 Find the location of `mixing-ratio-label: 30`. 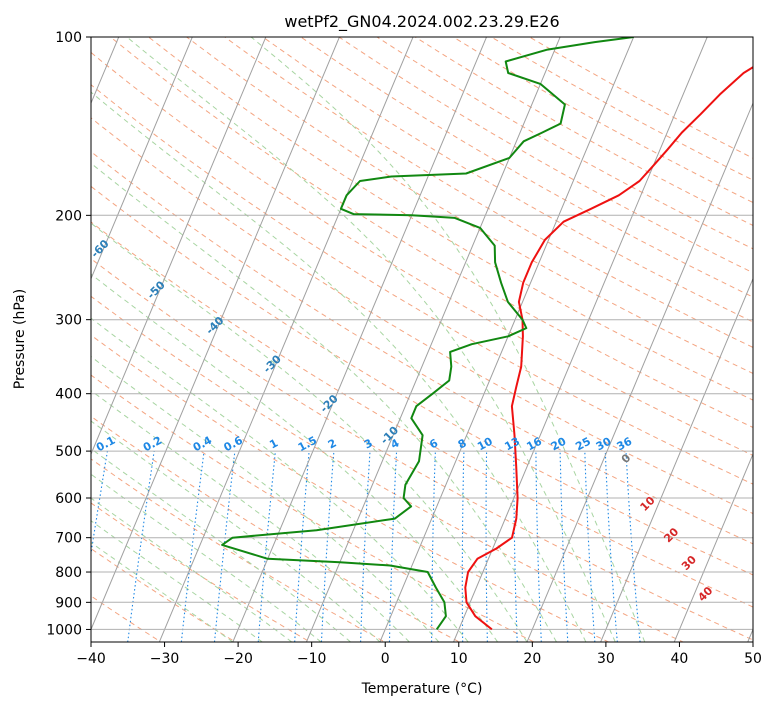

mixing-ratio-label: 30 is located at coordinates (604, 444).